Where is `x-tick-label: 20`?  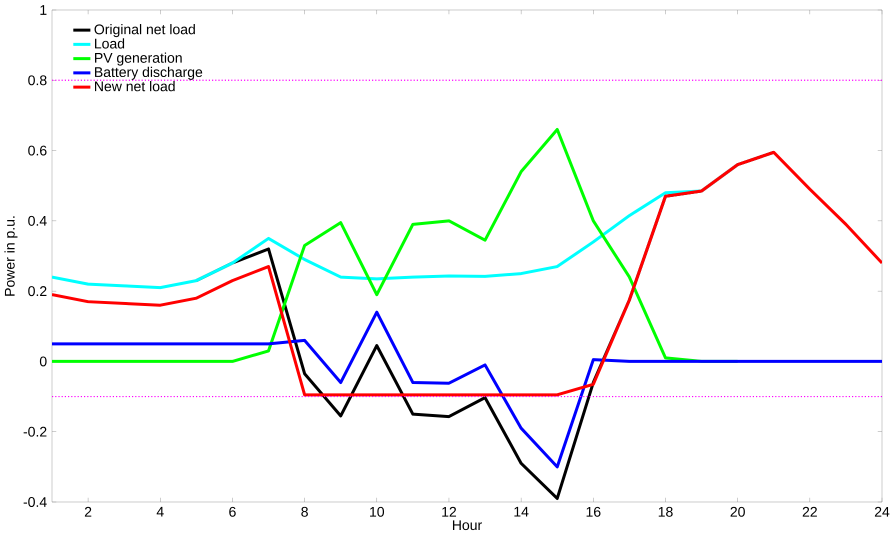
x-tick-label: 20 is located at coordinates (737, 511).